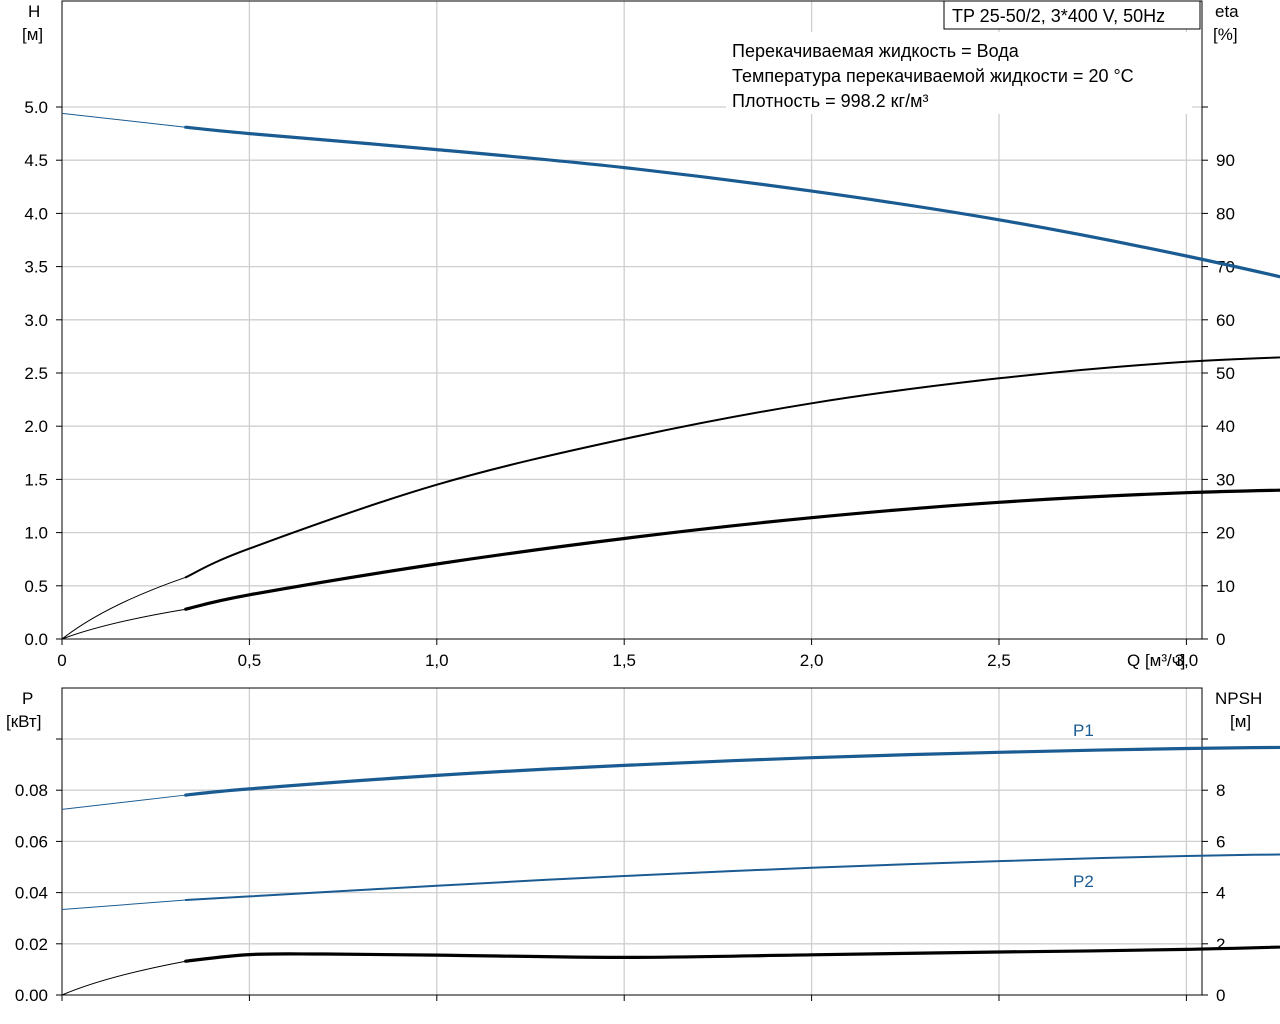  Describe the element at coordinates (36, 267) in the screenshot. I see `left-axis-tick-label: 3.5` at that location.